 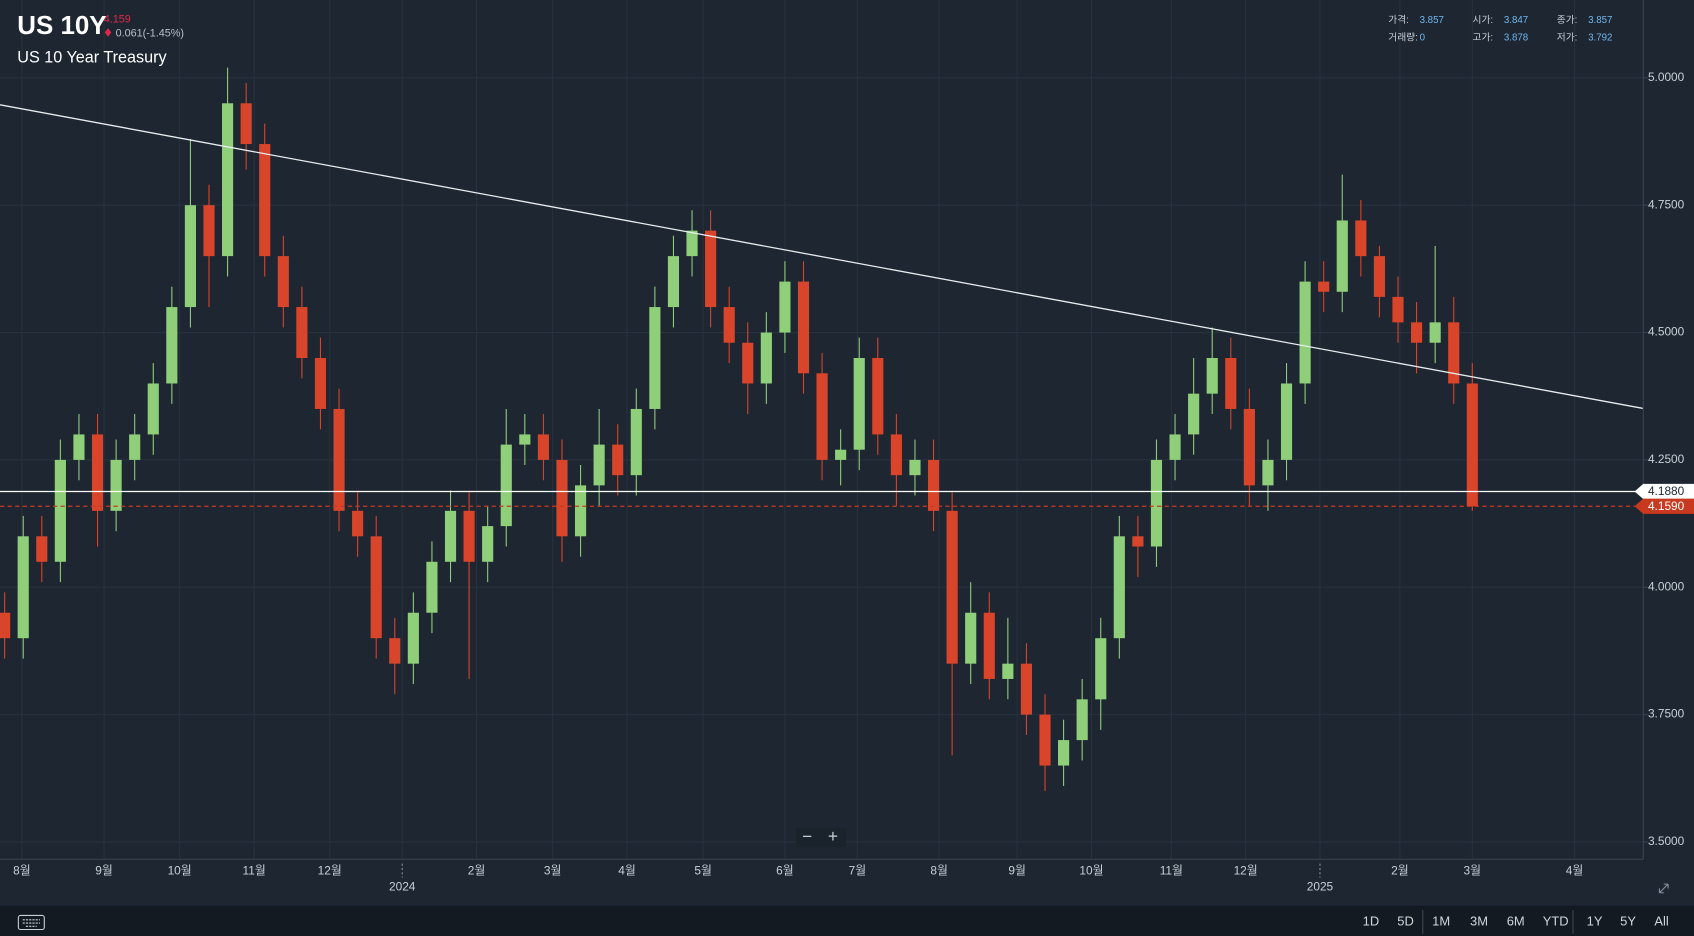 I want to click on price-tag-label: 4.1880, so click(x=1666, y=491).